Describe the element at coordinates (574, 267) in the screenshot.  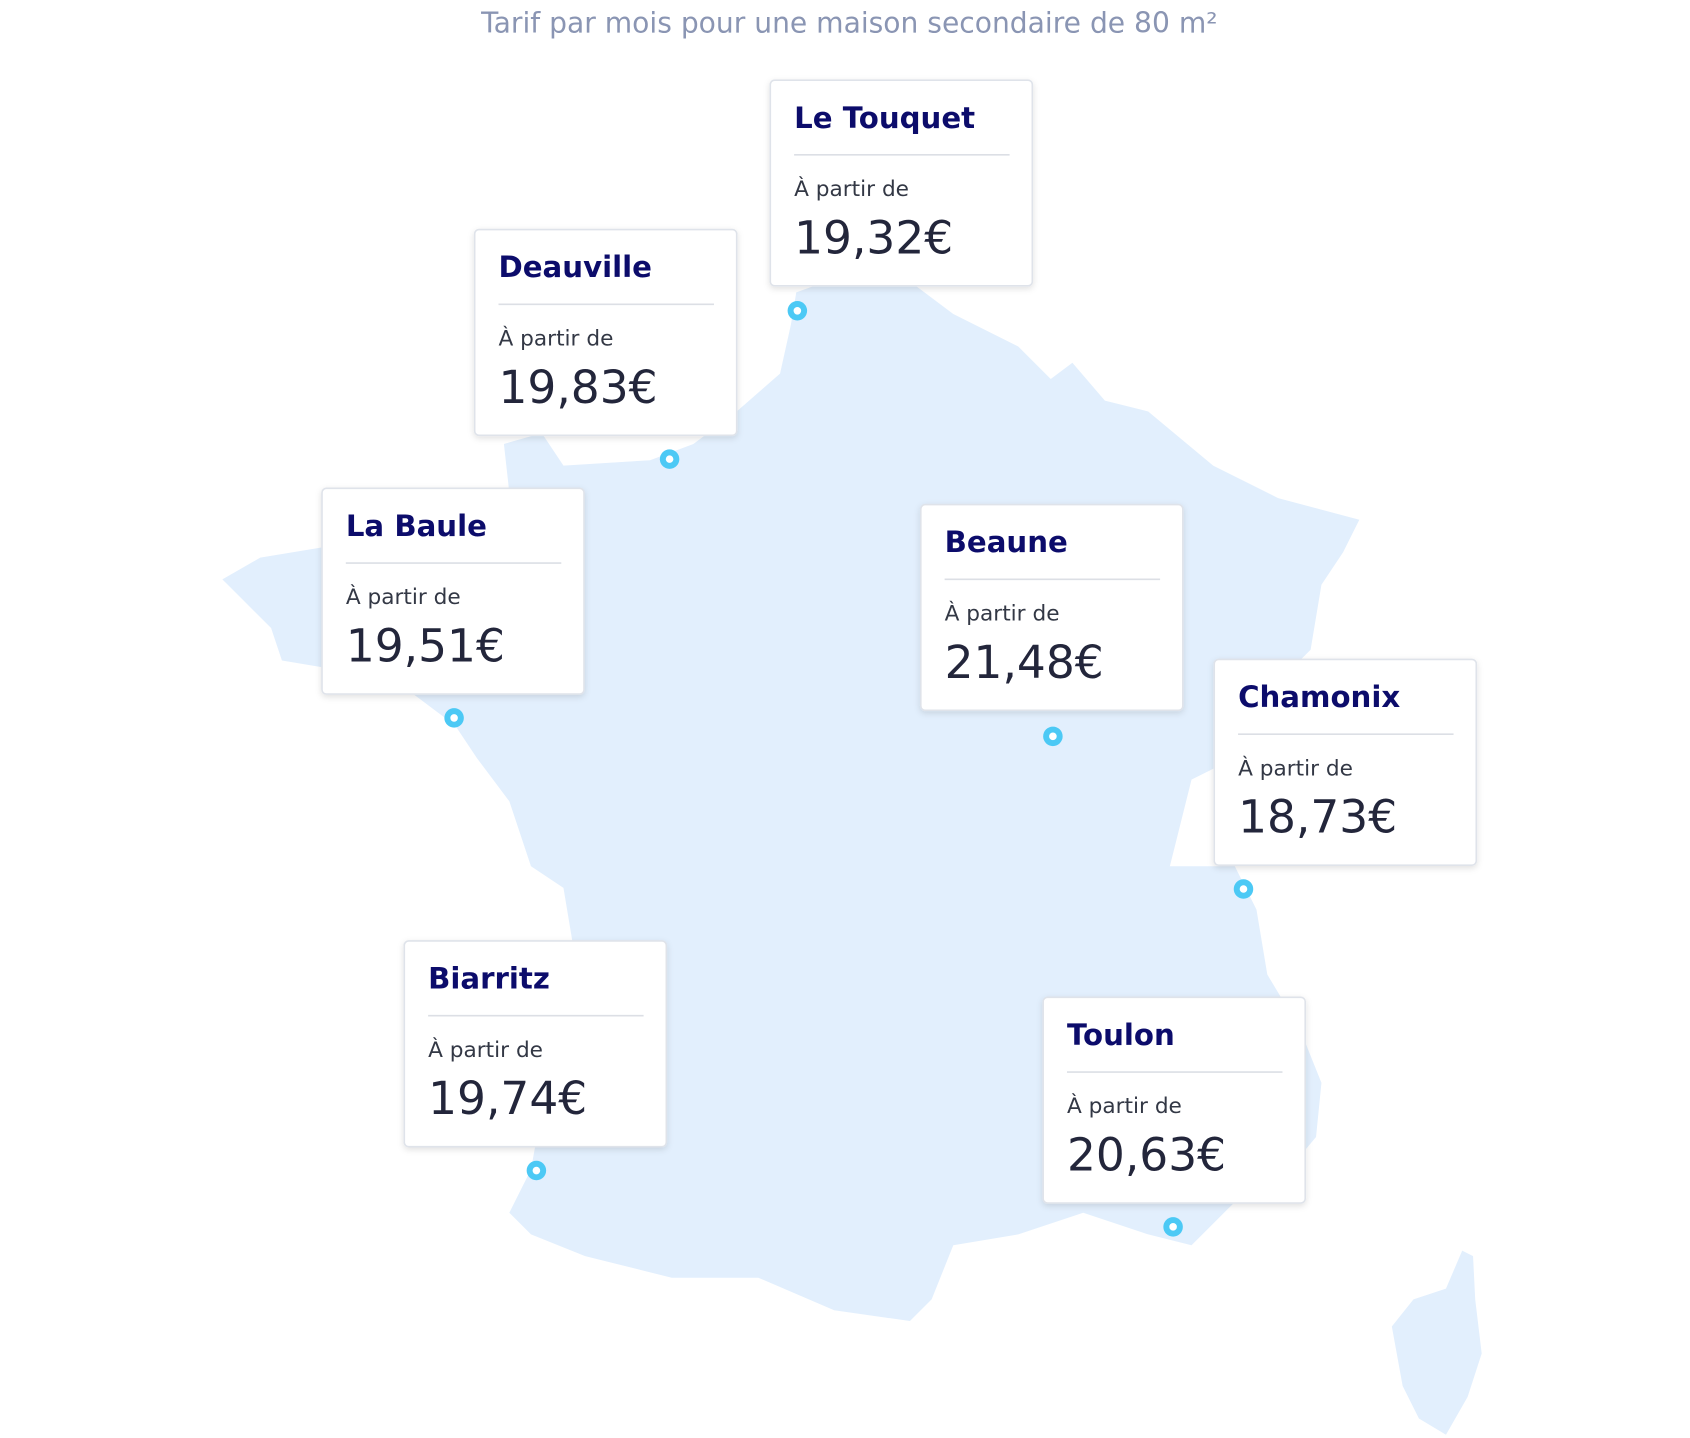
I see `city-name: Deauville` at that location.